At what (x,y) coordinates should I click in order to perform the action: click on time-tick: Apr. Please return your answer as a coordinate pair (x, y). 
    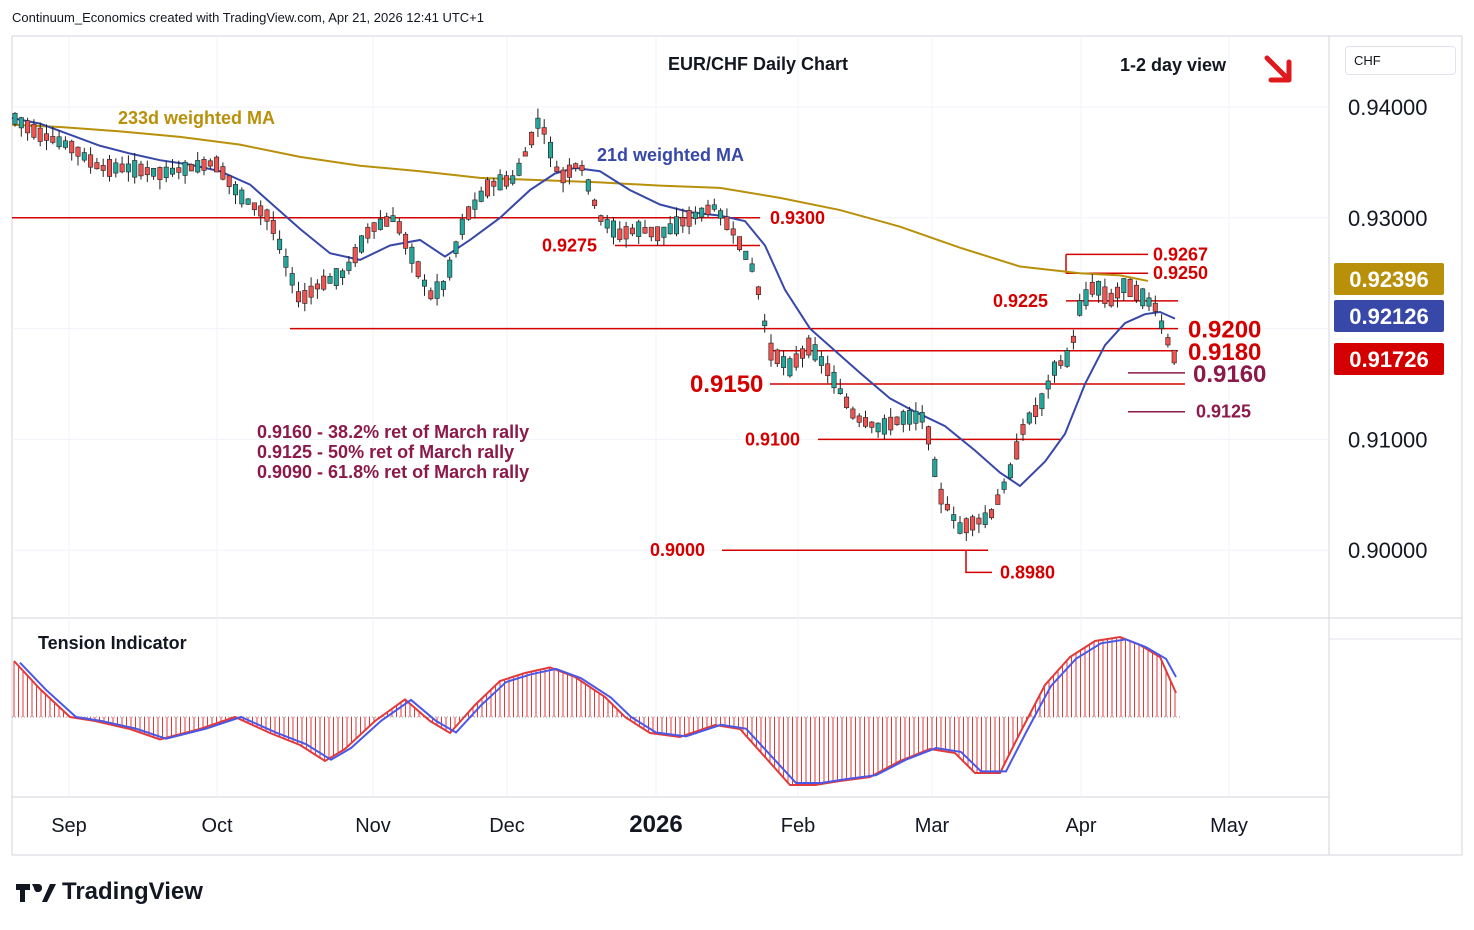
    Looking at the image, I should click on (1080, 826).